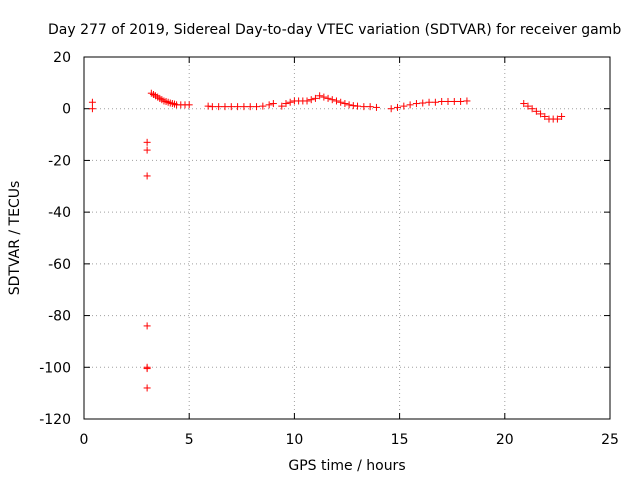  What do you see at coordinates (84, 440) in the screenshot?
I see `x-tick-label: 0` at bounding box center [84, 440].